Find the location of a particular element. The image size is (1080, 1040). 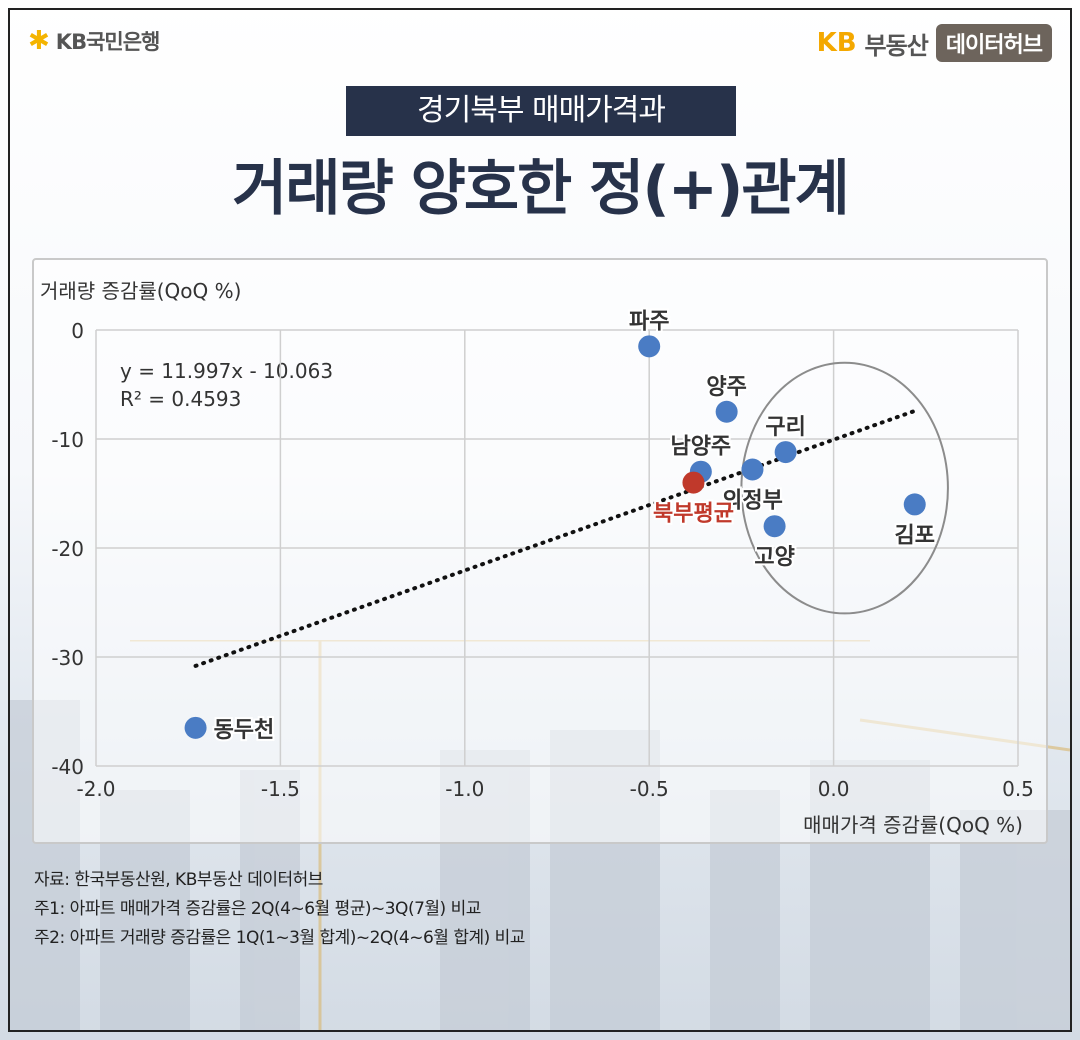

trend-equation: y = 11.997x - 10.063 is located at coordinates (226, 371).